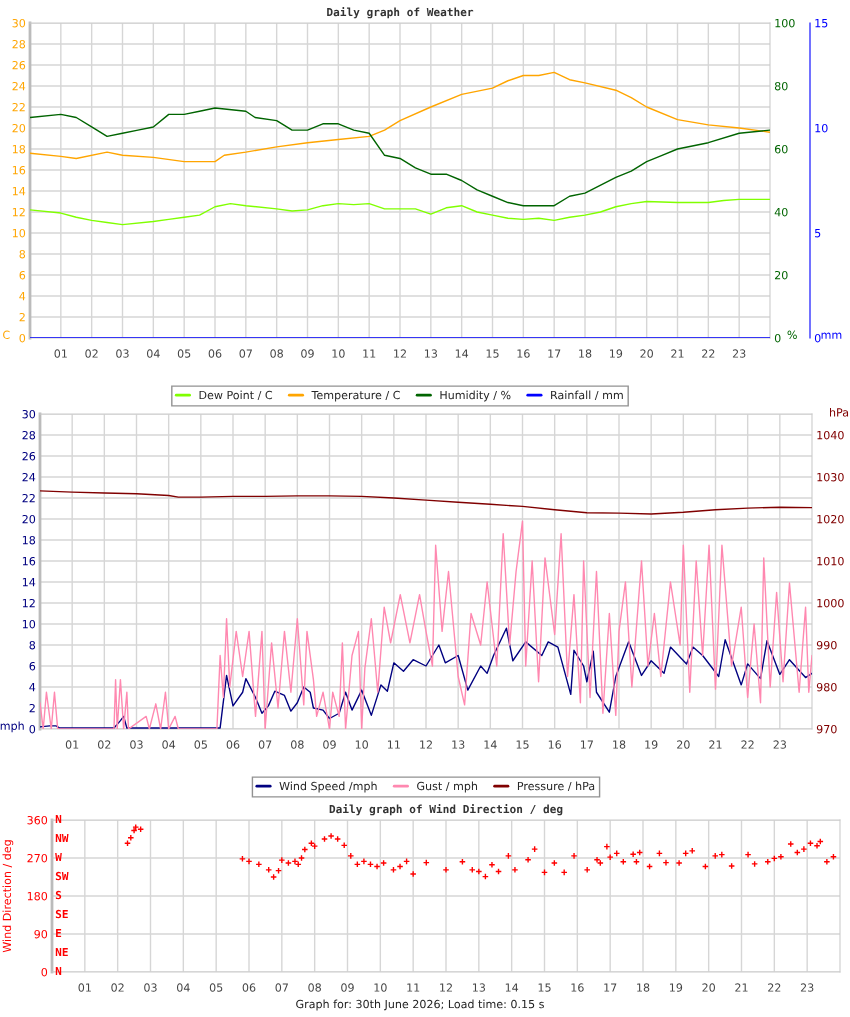 The height and width of the screenshot is (1017, 850). What do you see at coordinates (355, 396) in the screenshot?
I see `legend-label: Temperature / C` at bounding box center [355, 396].